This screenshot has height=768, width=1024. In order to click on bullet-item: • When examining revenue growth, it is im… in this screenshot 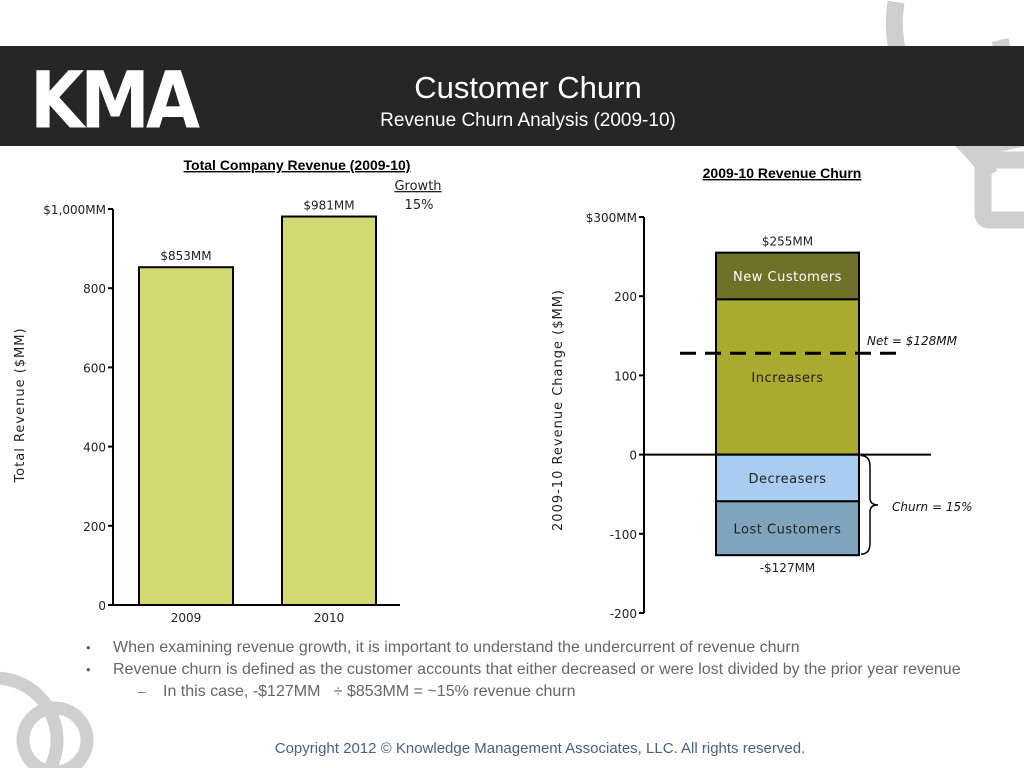, I will do `click(523, 648)`.